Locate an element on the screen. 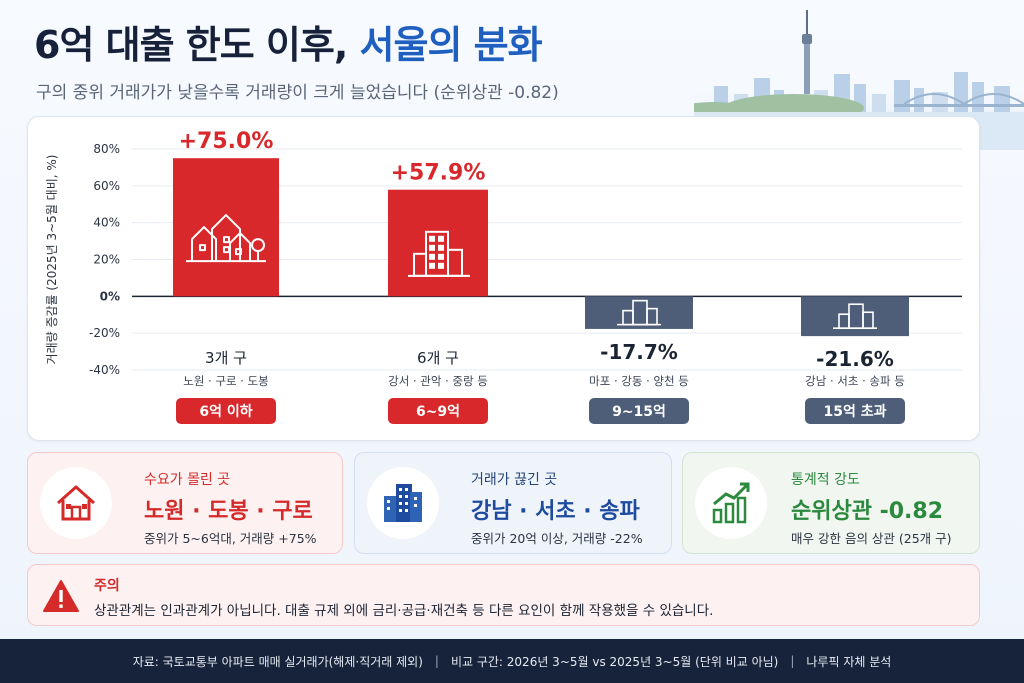 This screenshot has width=1024, height=683. tower-icon is located at coordinates (855, 316).